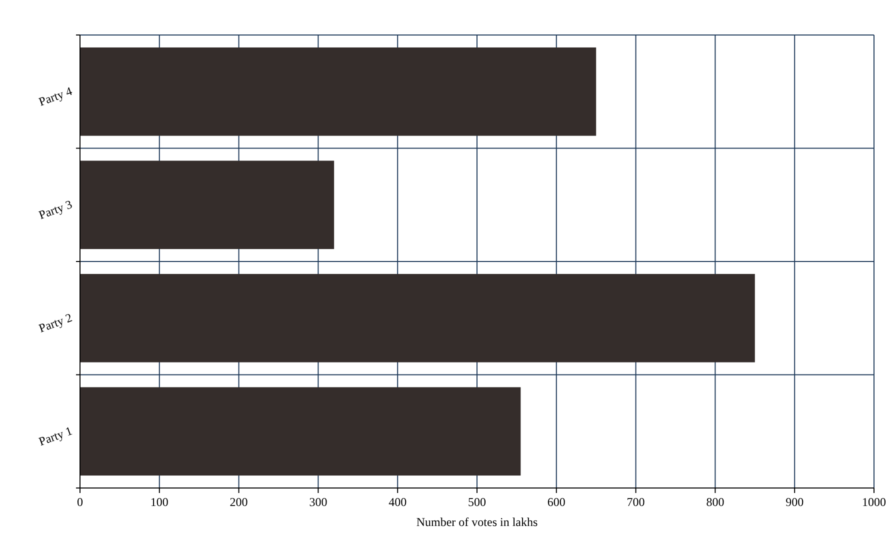  What do you see at coordinates (397, 502) in the screenshot?
I see `x-tick-label: 400` at bounding box center [397, 502].